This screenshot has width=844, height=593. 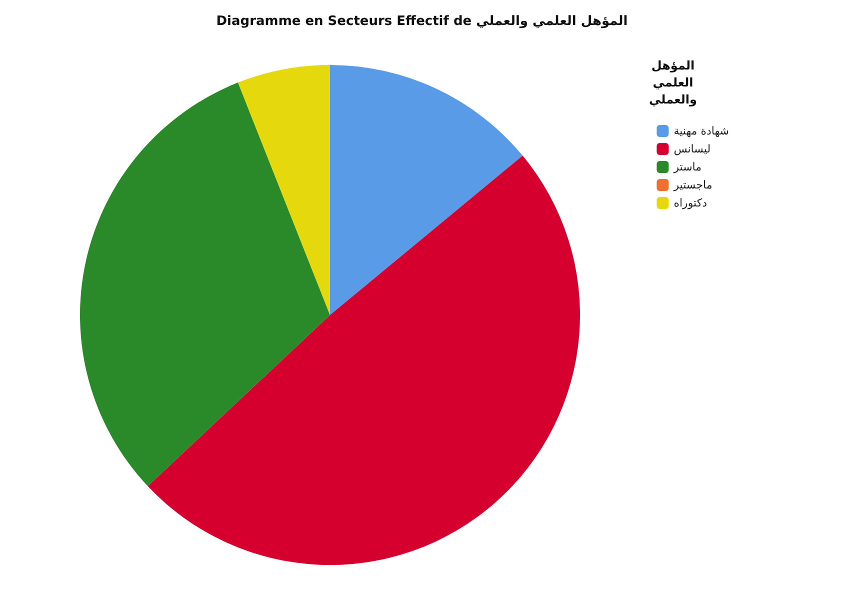 I want to click on legend-label: شهادة مهنية, so click(x=701, y=131).